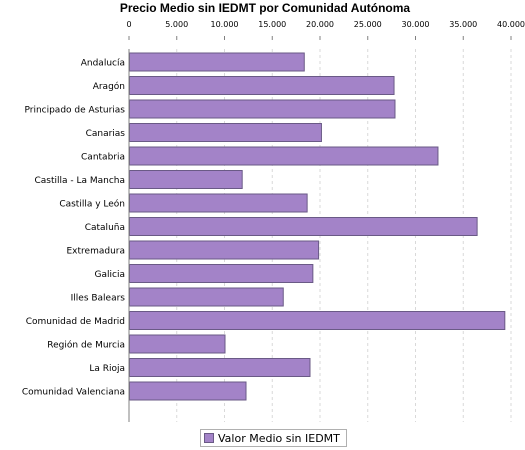  What do you see at coordinates (320, 24) in the screenshot?
I see `x-tick-label: 20.000` at bounding box center [320, 24].